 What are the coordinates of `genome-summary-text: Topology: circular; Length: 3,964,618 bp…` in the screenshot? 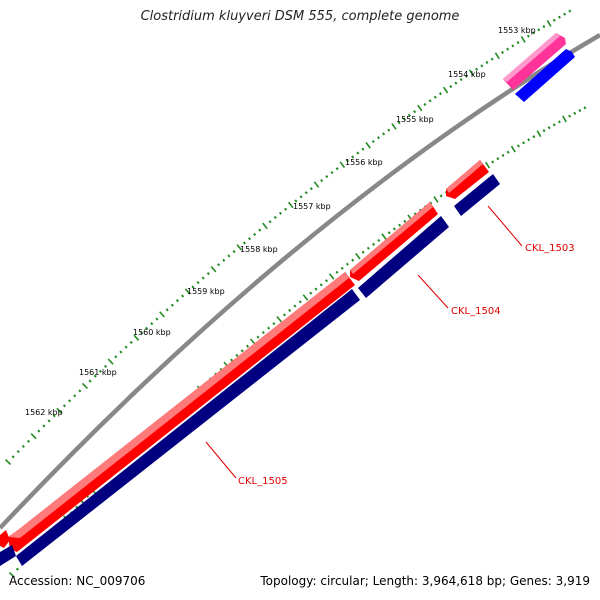 It's located at (425, 581).